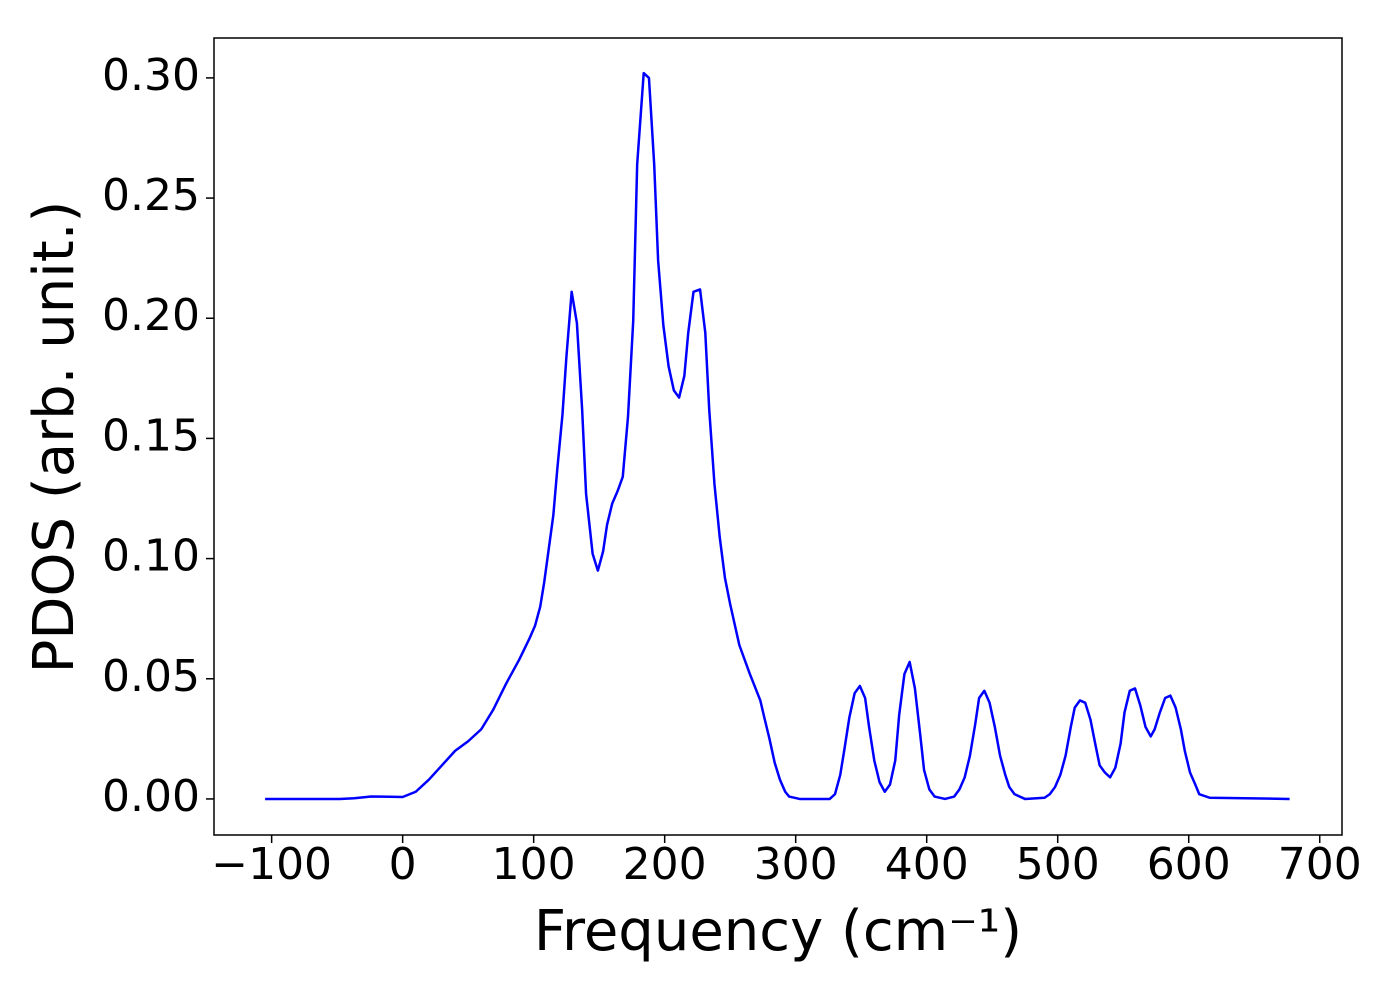  Describe the element at coordinates (534, 864) in the screenshot. I see `x-tick-label: 100` at that location.